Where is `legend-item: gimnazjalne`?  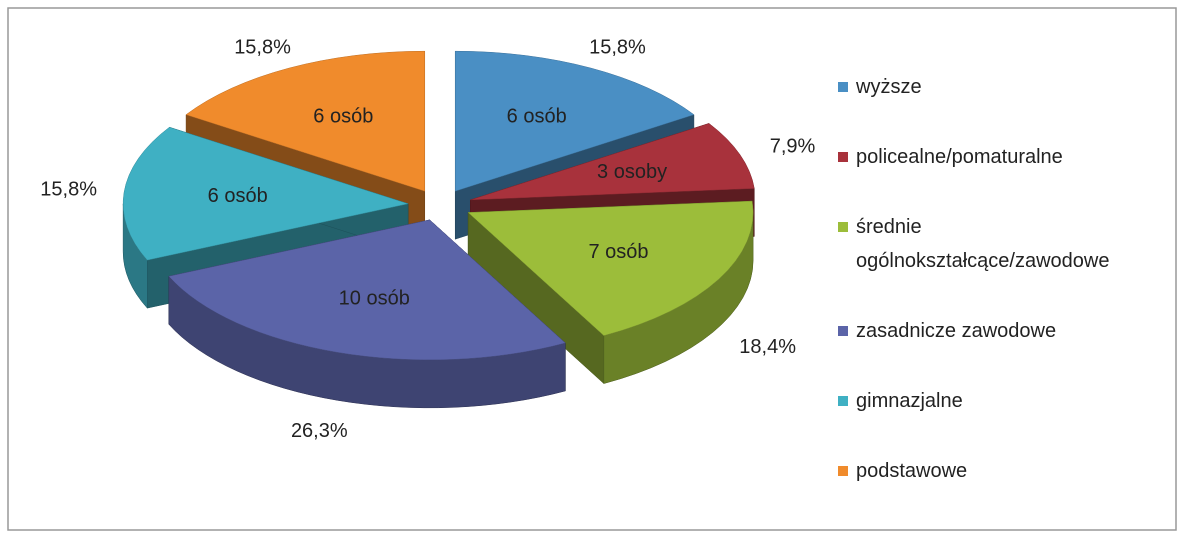 legend-item: gimnazjalne is located at coordinates (1008, 401).